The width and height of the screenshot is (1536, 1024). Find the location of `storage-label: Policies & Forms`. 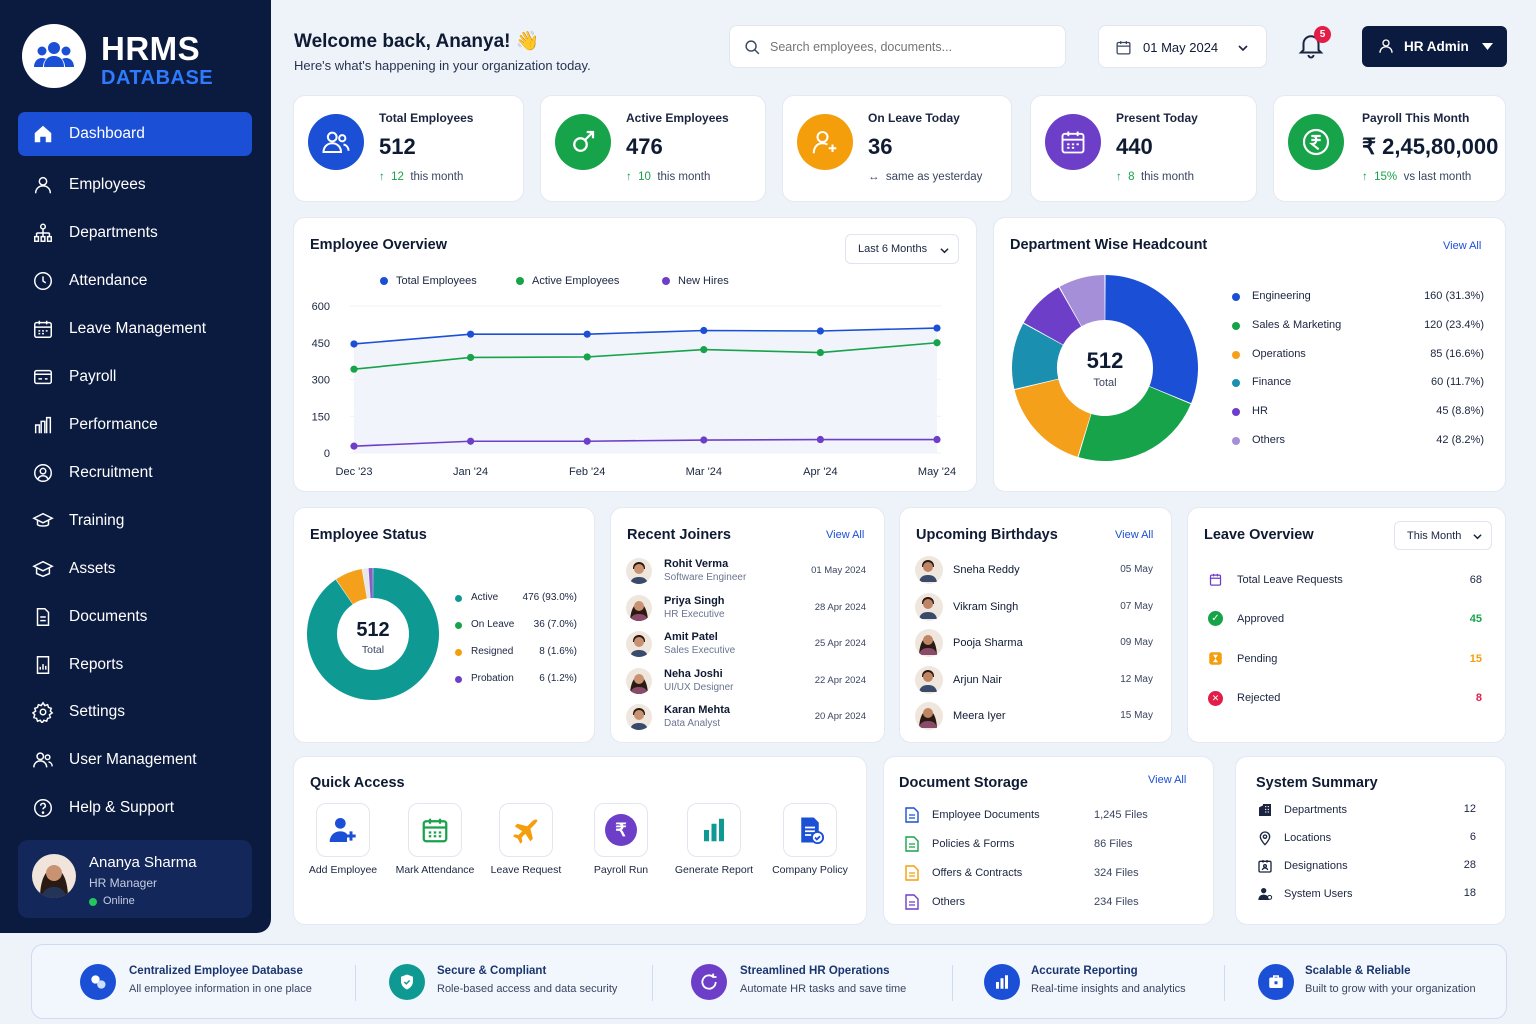

storage-label: Policies & Forms is located at coordinates (973, 844).